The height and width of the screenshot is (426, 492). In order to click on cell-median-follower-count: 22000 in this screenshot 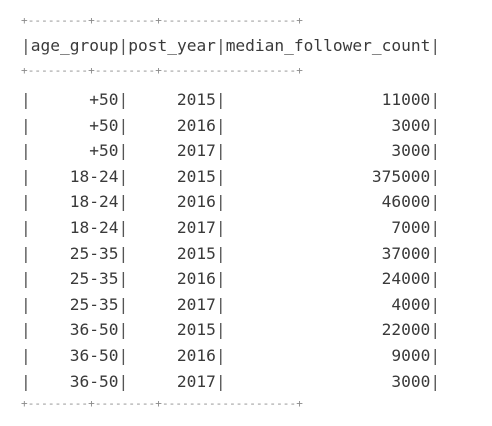, I will do `click(406, 330)`.